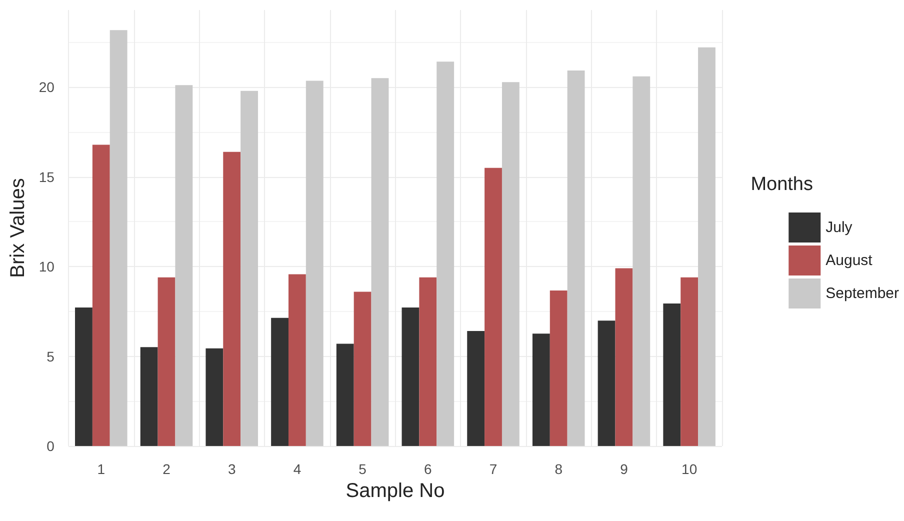 This screenshot has width=904, height=521. Describe the element at coordinates (50, 356) in the screenshot. I see `y-tick-label: 5` at that location.